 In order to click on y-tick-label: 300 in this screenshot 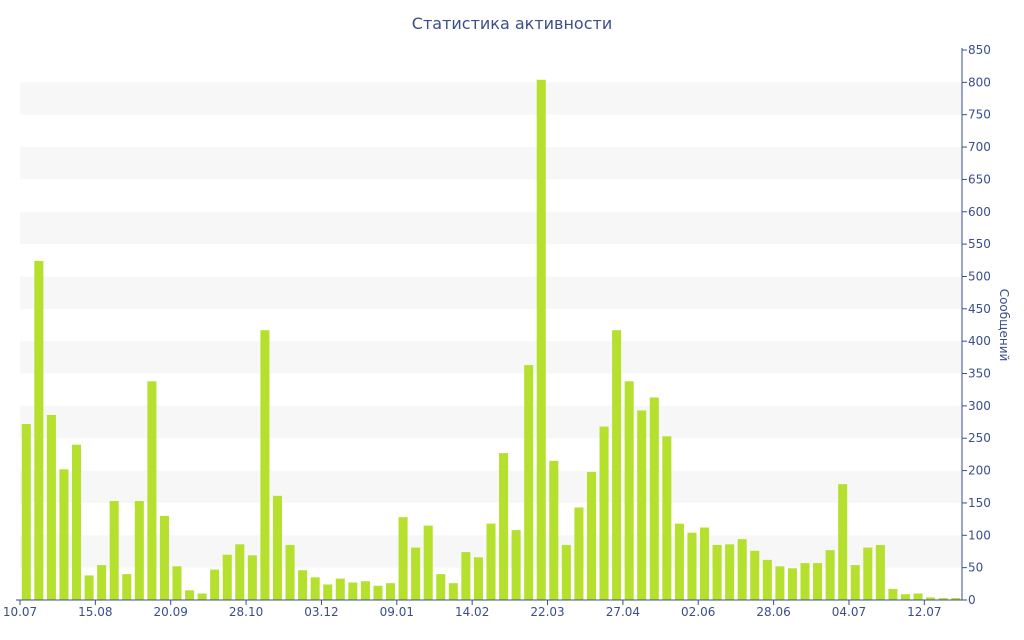, I will do `click(979, 406)`.